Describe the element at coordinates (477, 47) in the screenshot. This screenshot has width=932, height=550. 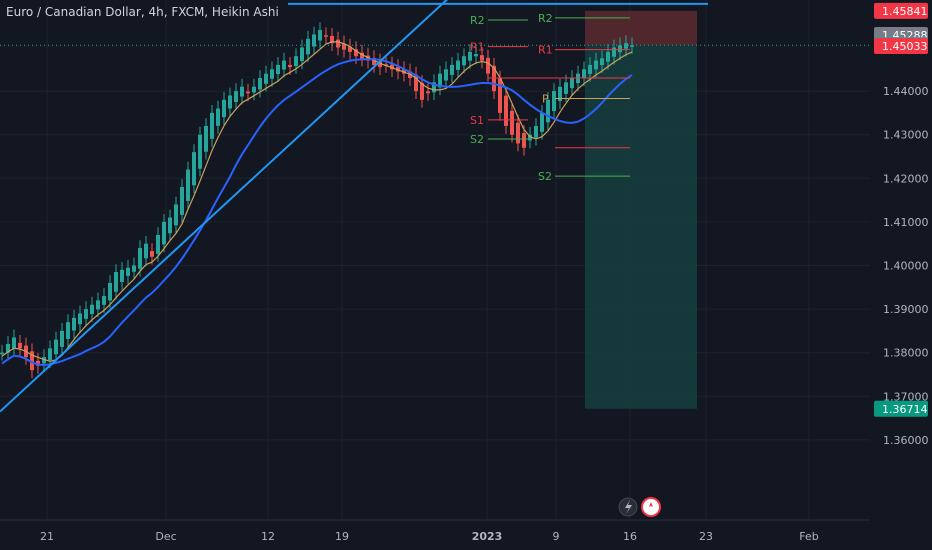
I see `pivot-label: R1` at that location.